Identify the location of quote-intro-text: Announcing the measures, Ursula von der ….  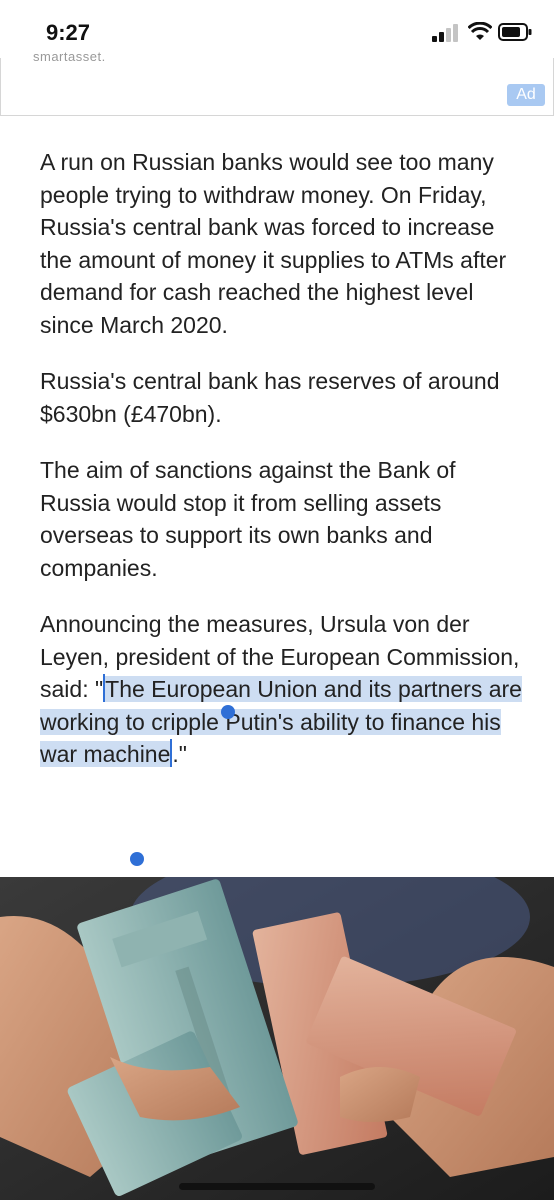
(280, 656).